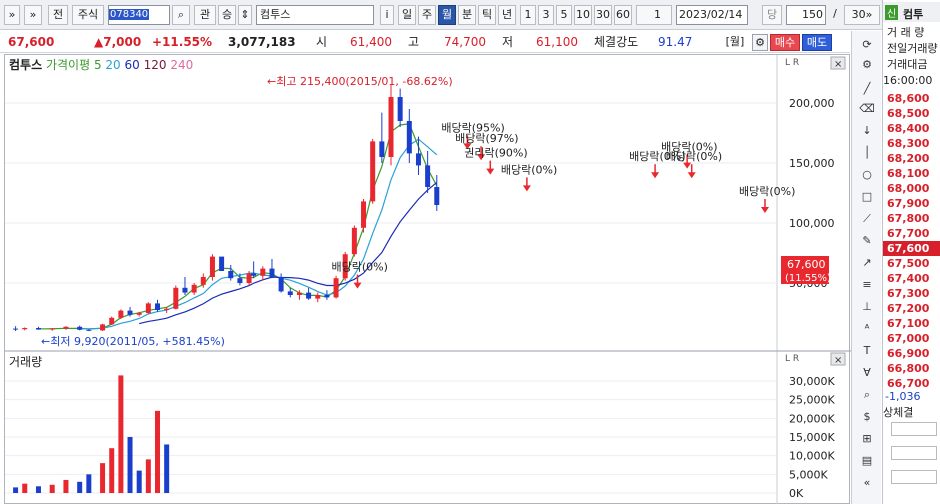 Image resolution: width=940 pixels, height=504 pixels. I want to click on range-select: 30», so click(862, 15).